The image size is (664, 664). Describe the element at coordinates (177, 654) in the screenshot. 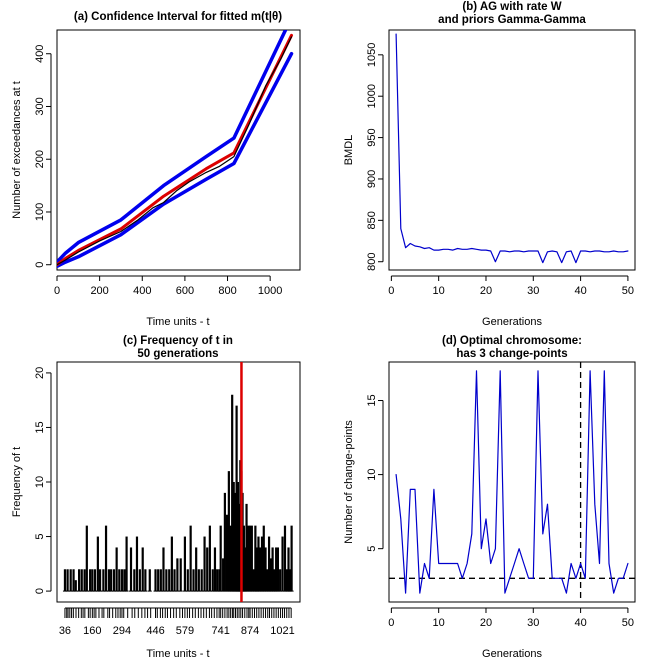

I see `panel-c-xlabel: Time units - t` at that location.